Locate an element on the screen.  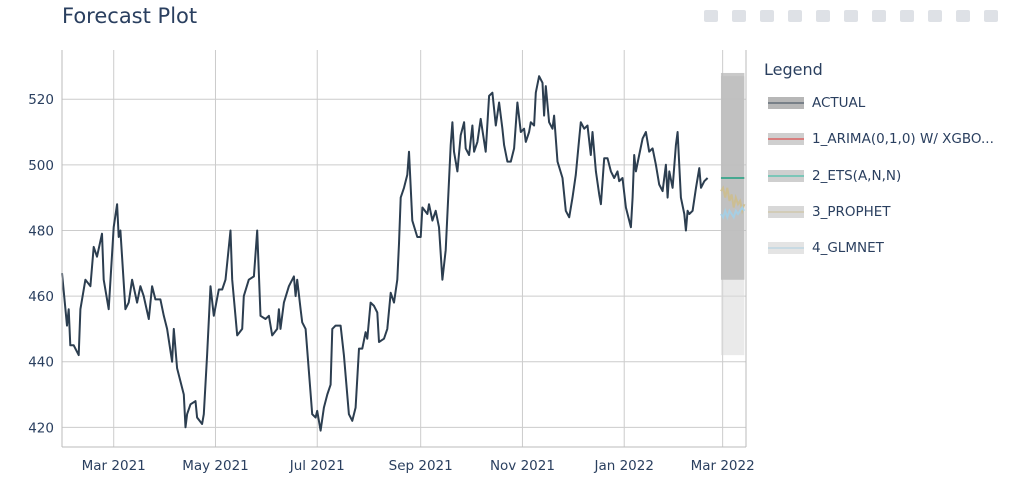
pan-icon is located at coordinates (767, 16).